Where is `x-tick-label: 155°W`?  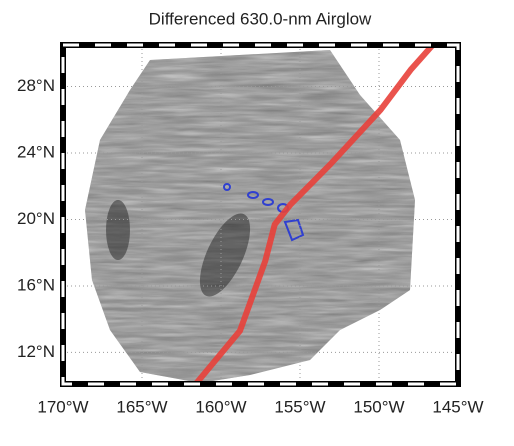 x-tick-label: 155°W is located at coordinates (299, 406).